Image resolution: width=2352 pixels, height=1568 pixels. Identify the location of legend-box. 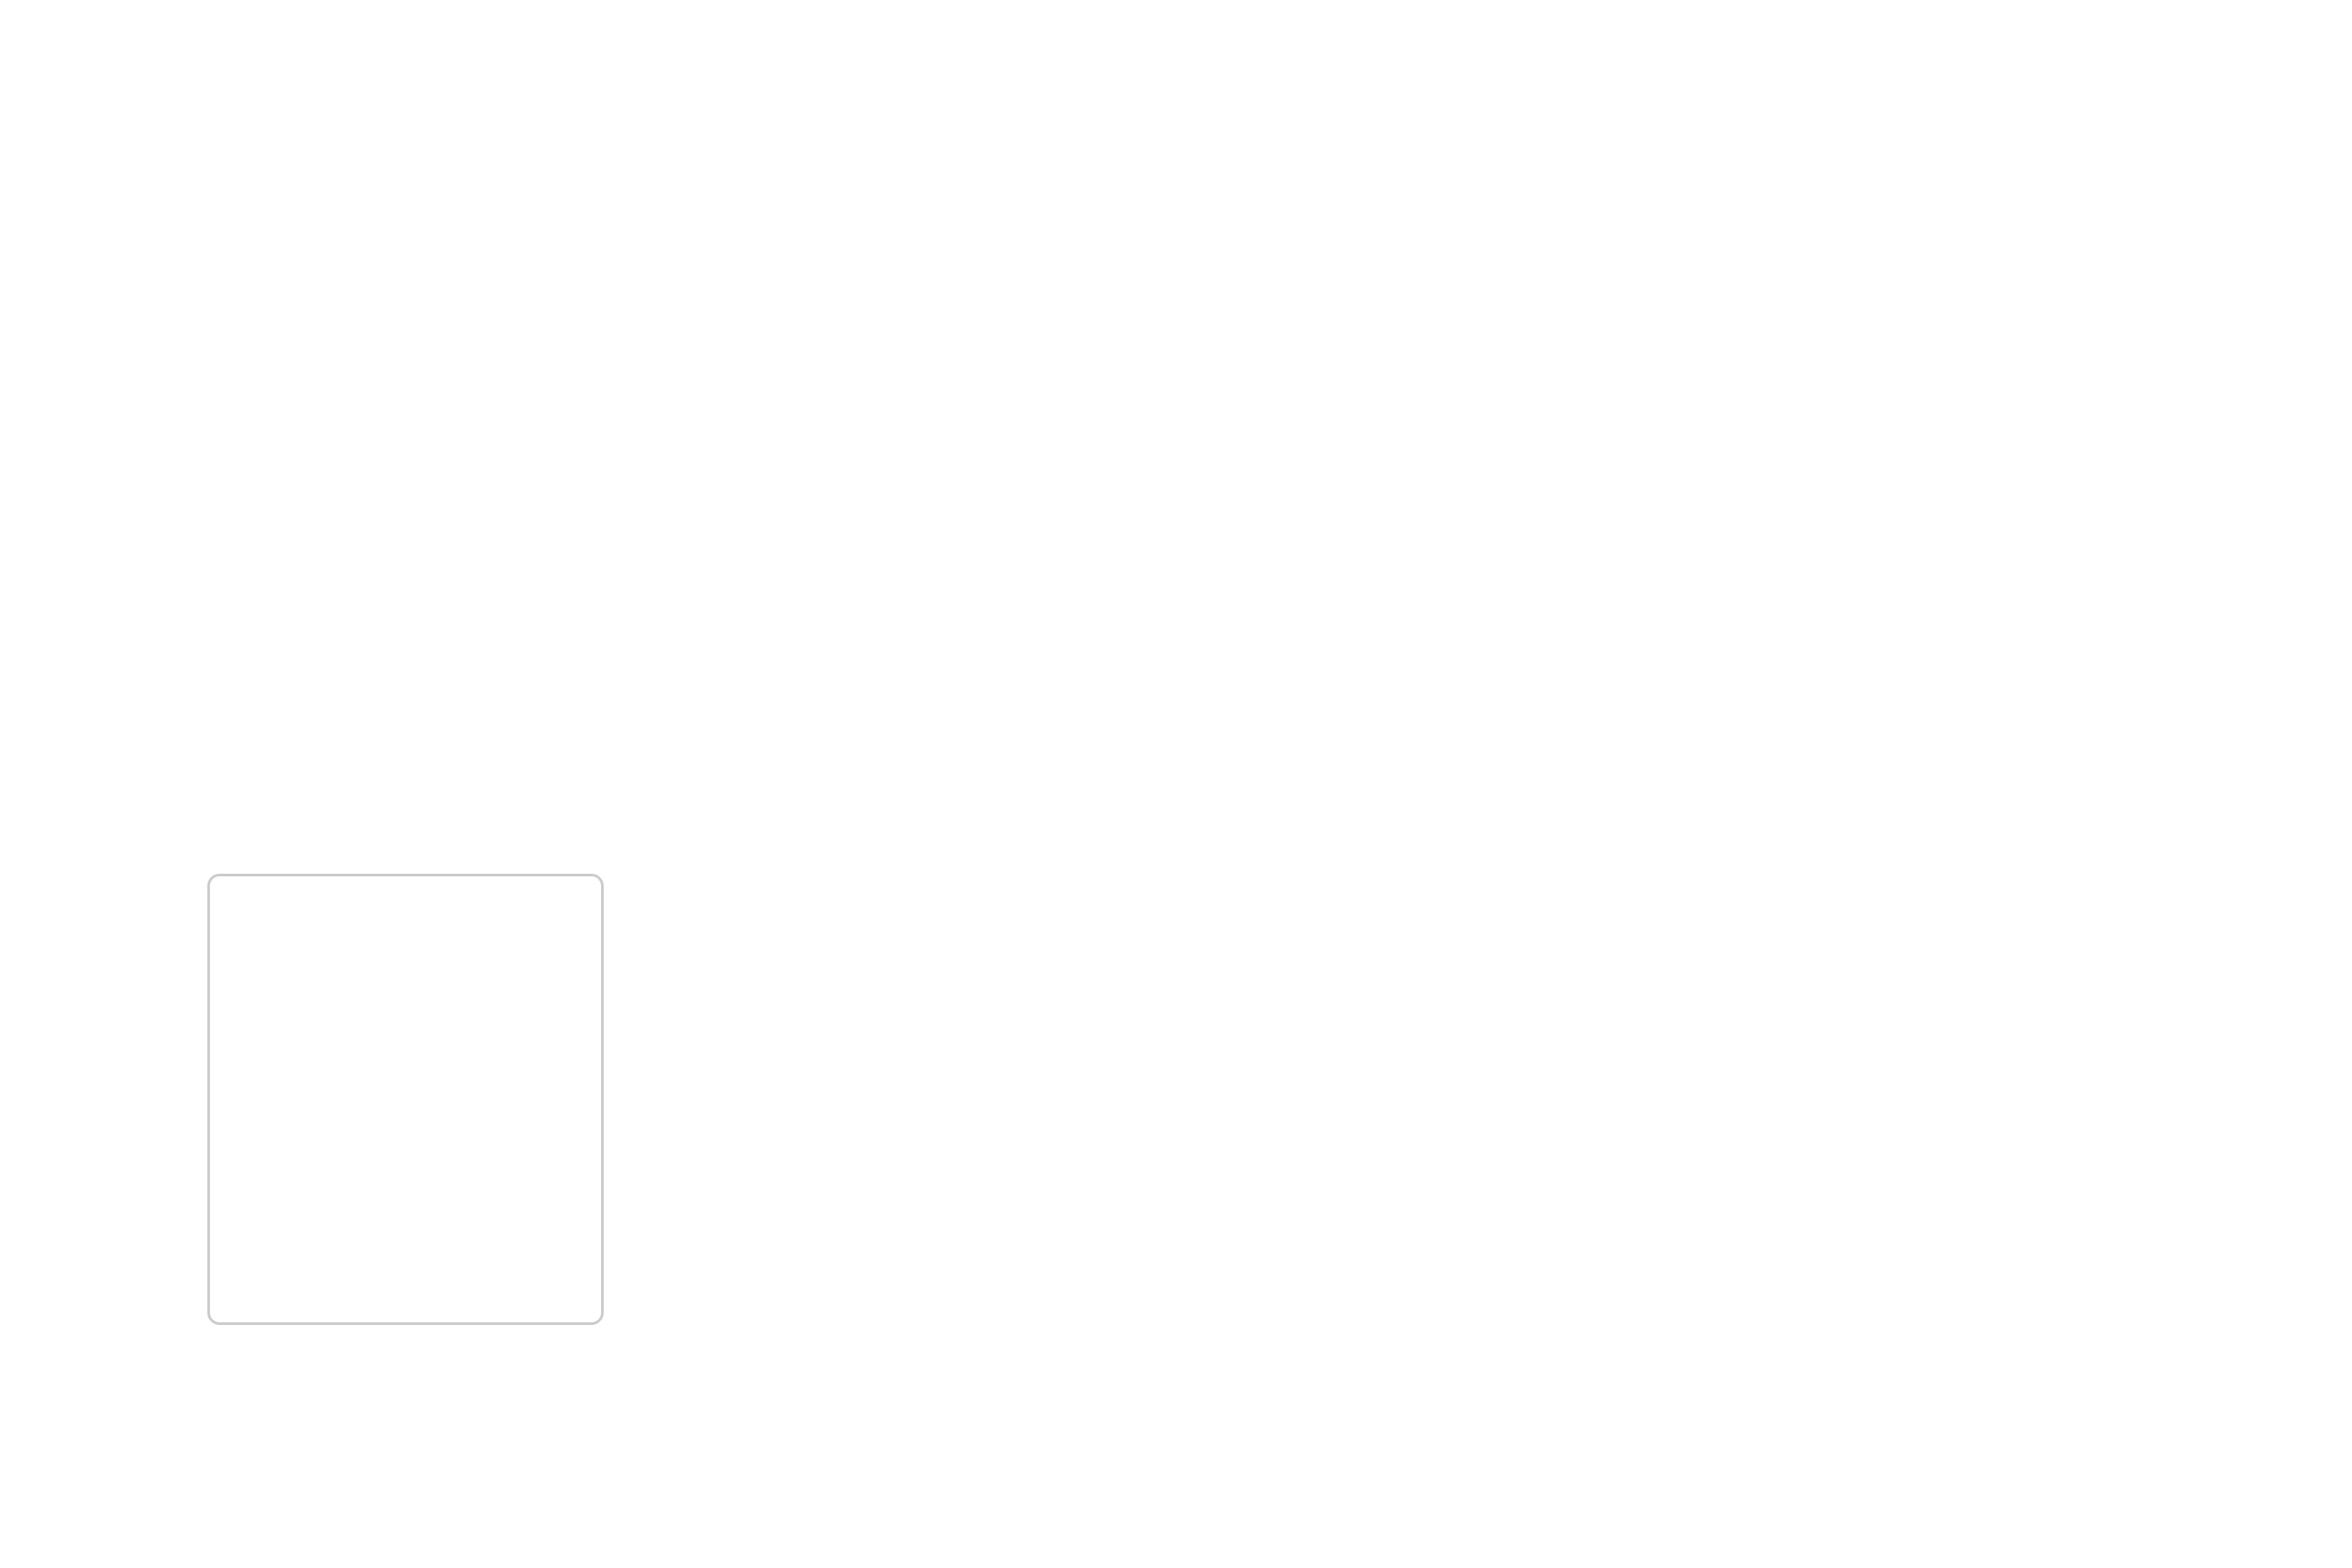
(405, 1099).